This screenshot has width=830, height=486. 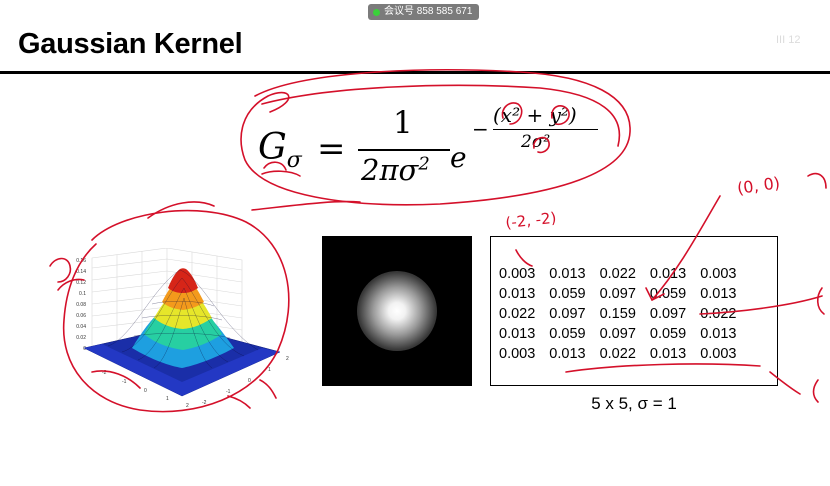 What do you see at coordinates (81, 338) in the screenshot?
I see `z-tick: 0.02` at bounding box center [81, 338].